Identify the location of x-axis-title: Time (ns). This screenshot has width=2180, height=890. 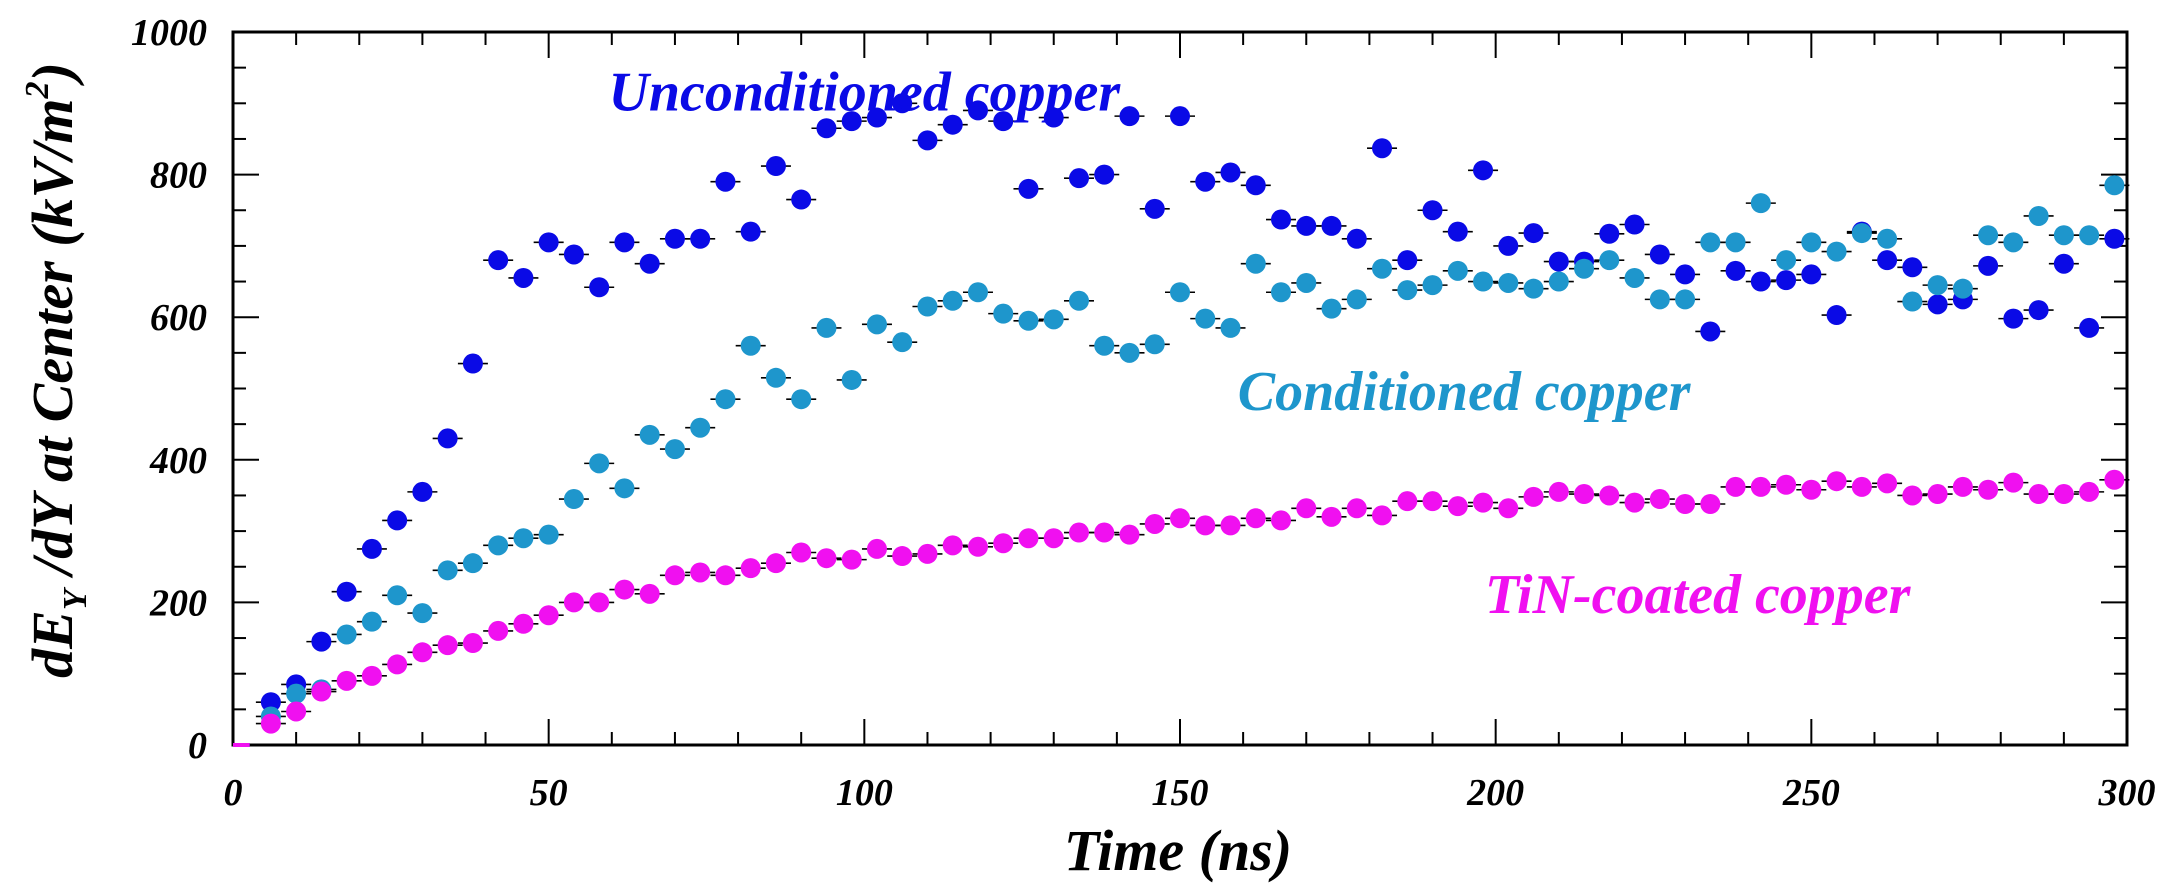
(1178, 850).